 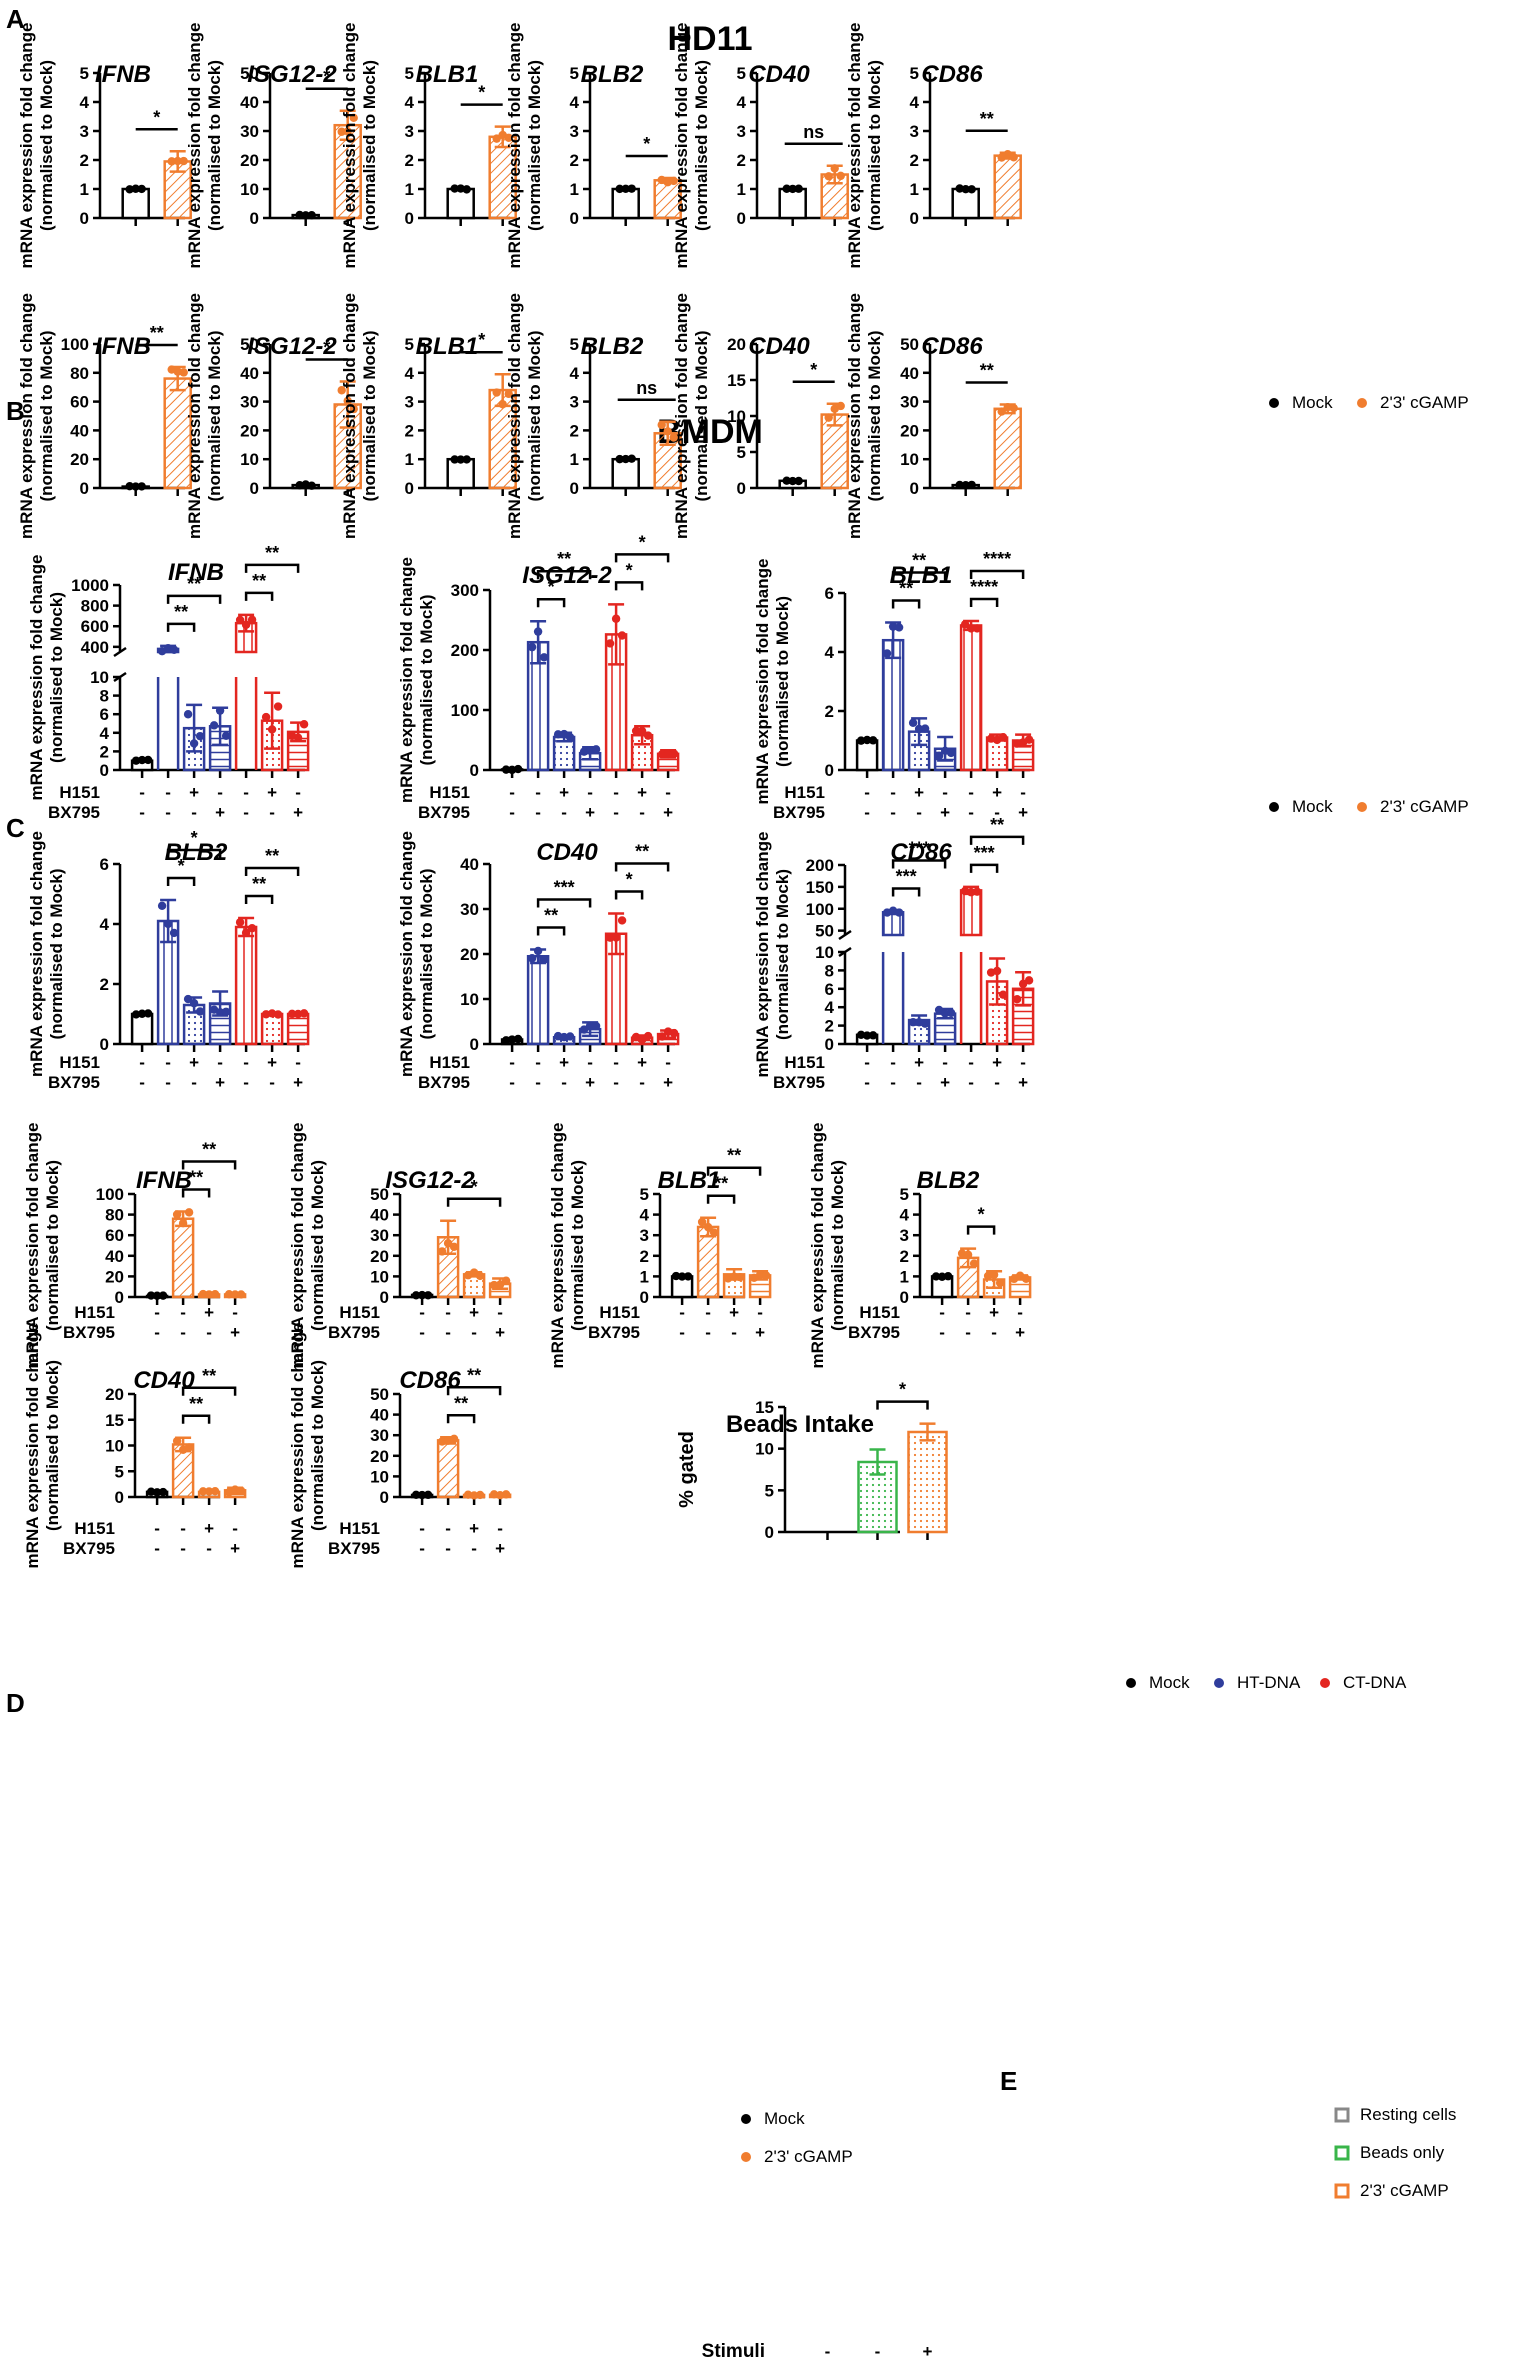 What do you see at coordinates (354, 1332) in the screenshot?
I see `treatment-label: BX795` at bounding box center [354, 1332].